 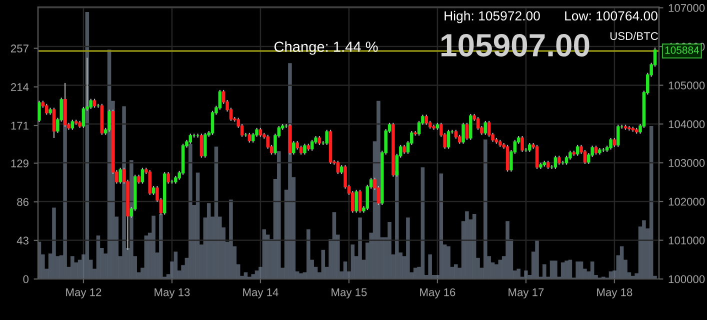 What do you see at coordinates (686, 86) in the screenshot?
I see `y2-tick-label: 105000` at bounding box center [686, 86].